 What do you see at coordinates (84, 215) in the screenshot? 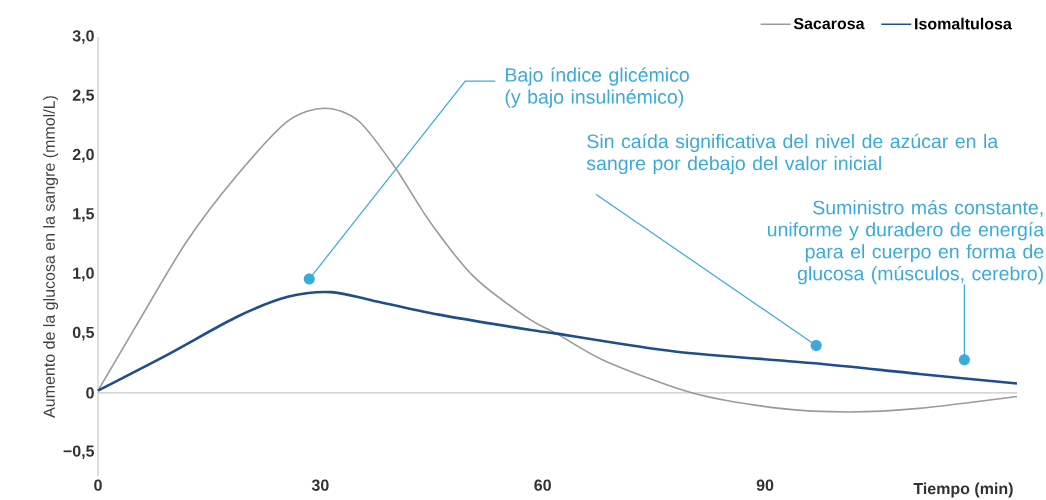
I see `y-tick-label: 1,5` at bounding box center [84, 215].